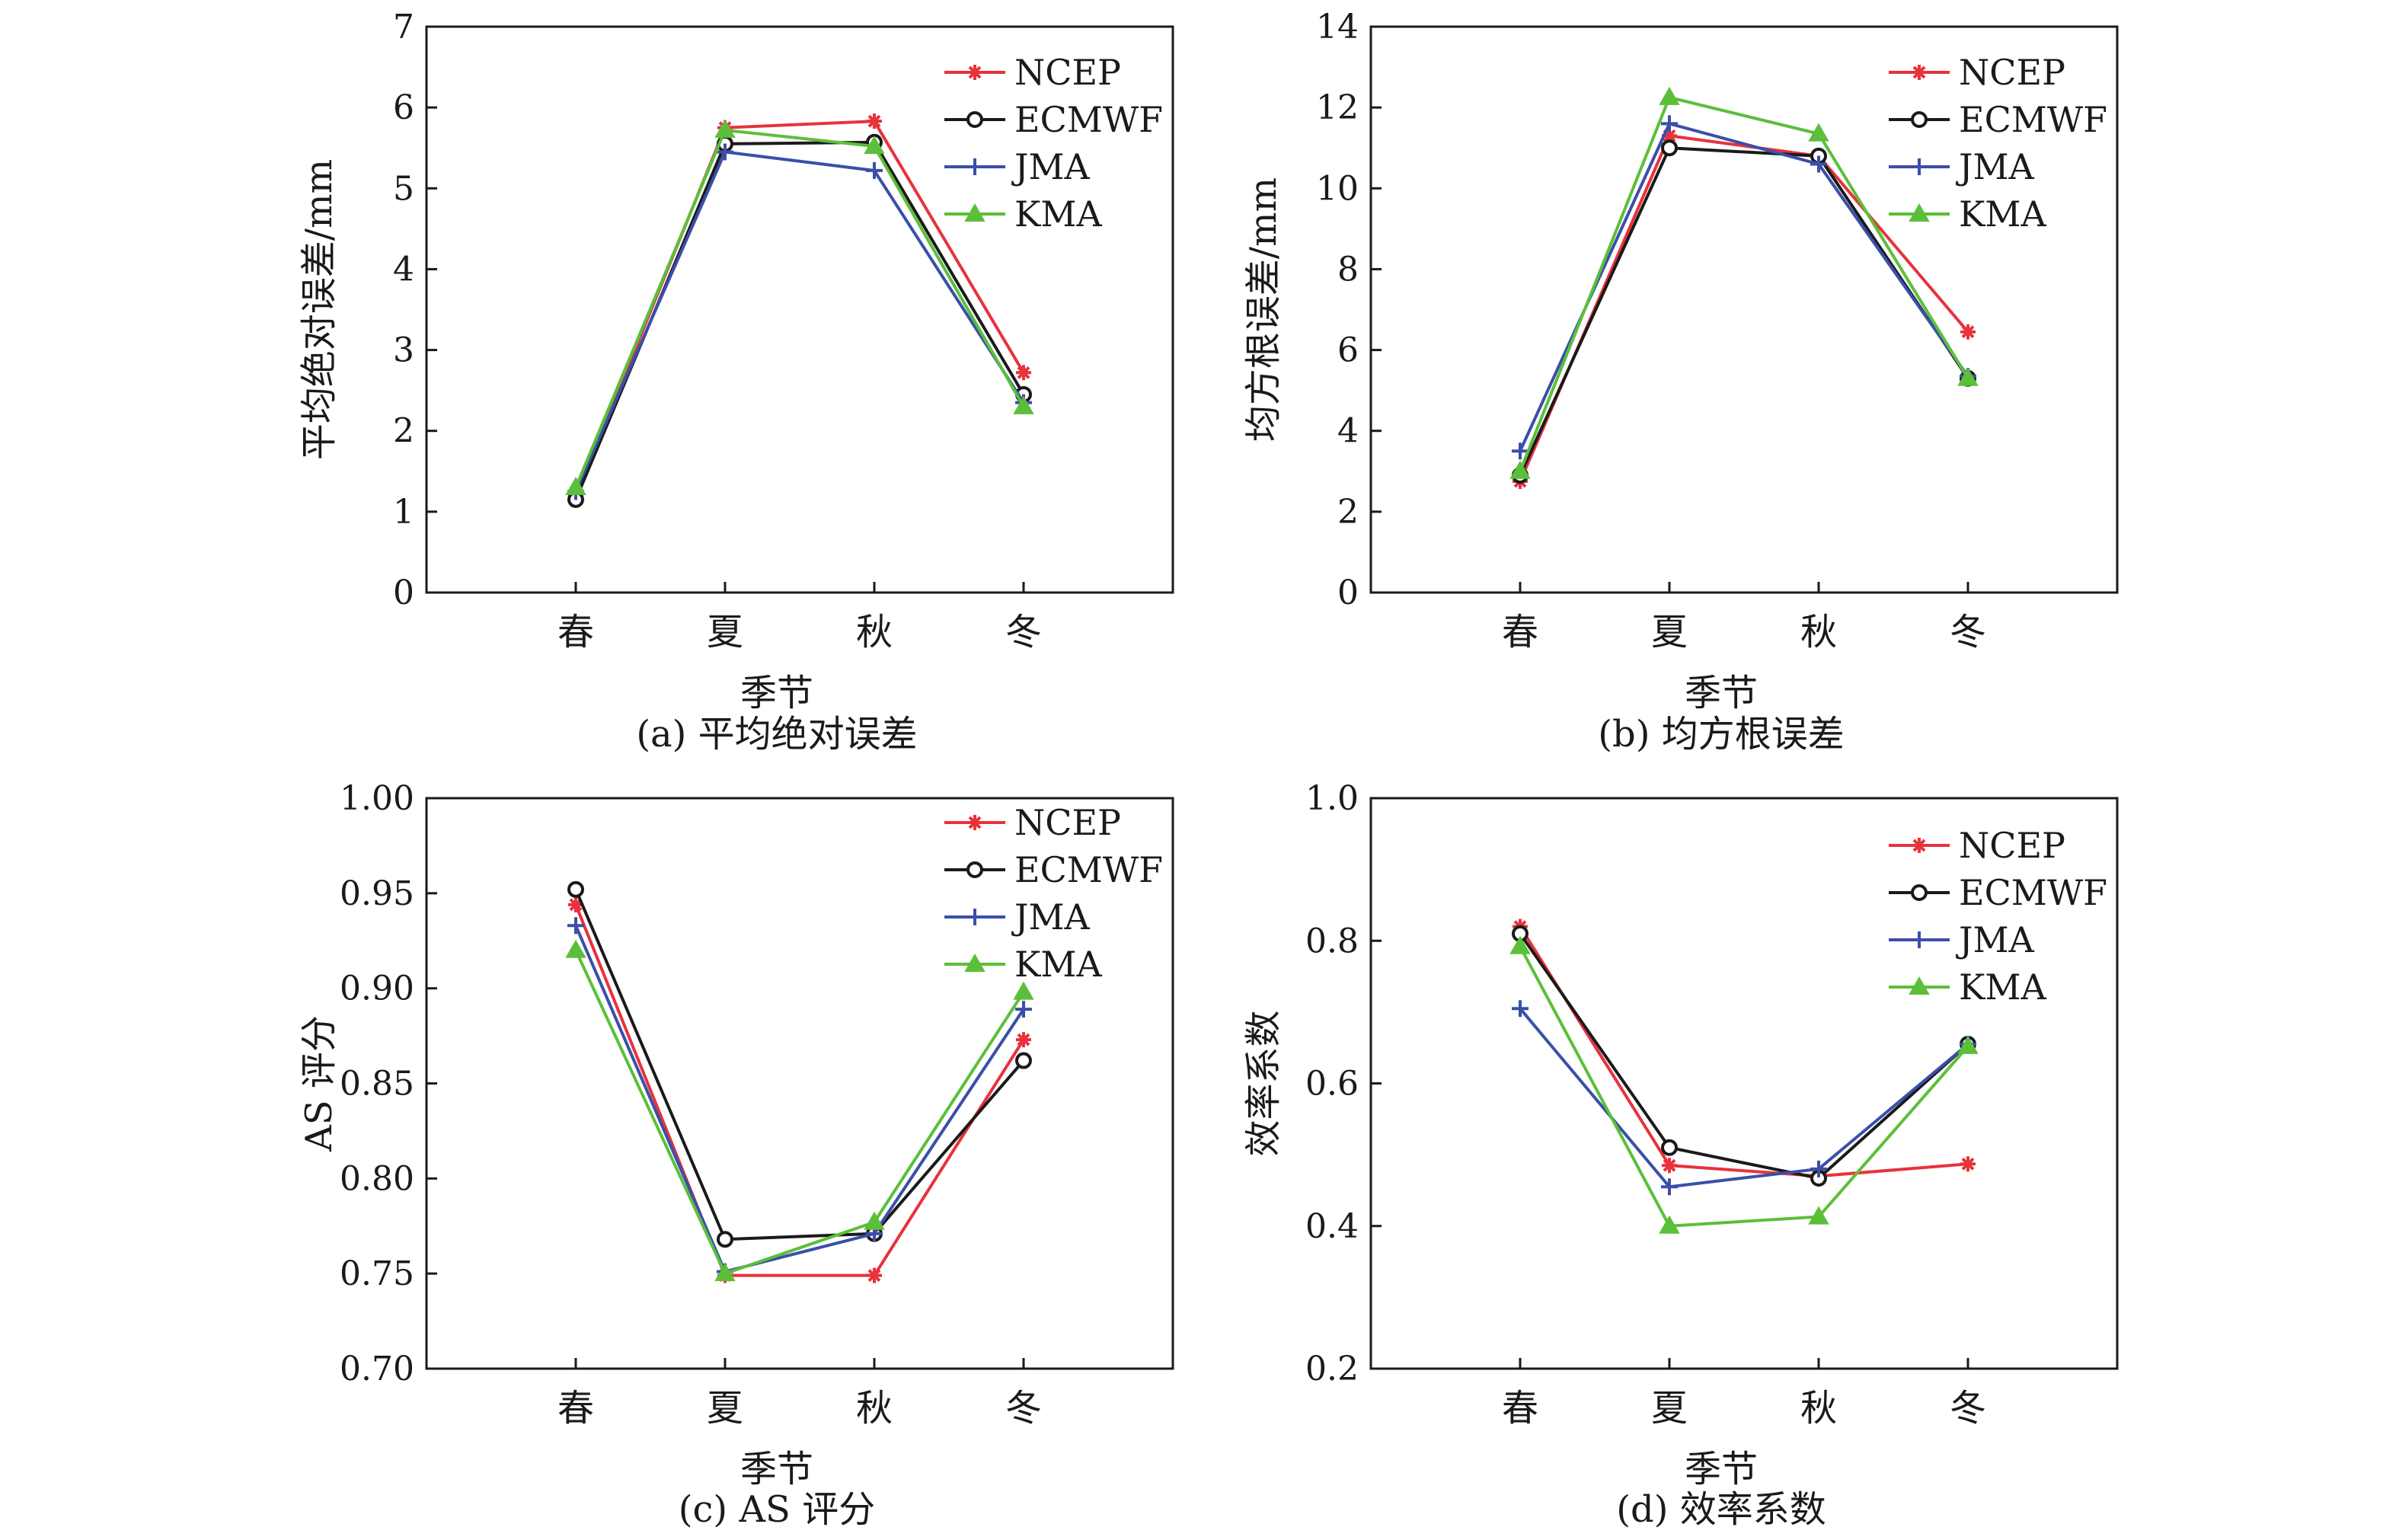 The width and height of the screenshot is (2399, 1540). What do you see at coordinates (1332, 941) in the screenshot?
I see `y-tick-label: 0.8` at bounding box center [1332, 941].